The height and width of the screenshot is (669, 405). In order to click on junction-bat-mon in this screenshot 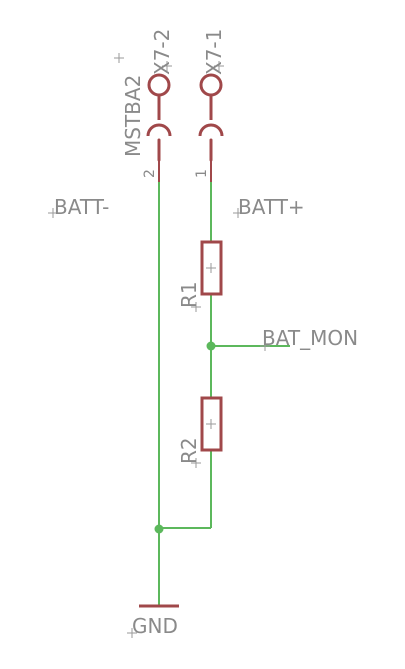, I will do `click(211, 346)`.